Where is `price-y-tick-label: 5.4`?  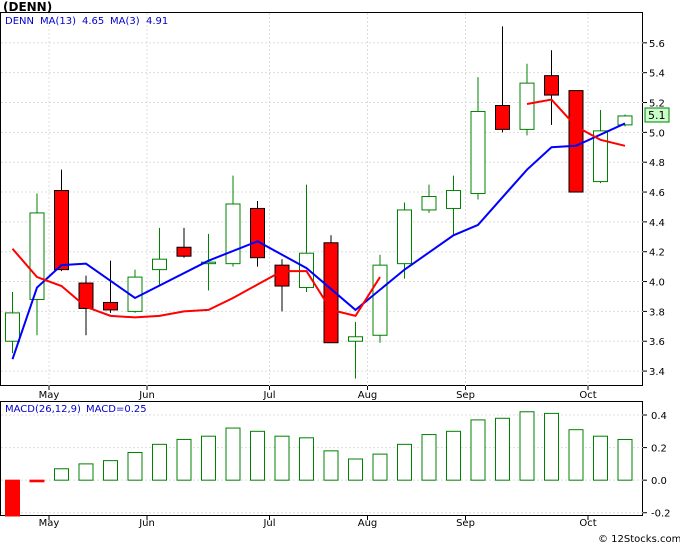
price-y-tick-label: 5.4 is located at coordinates (657, 74).